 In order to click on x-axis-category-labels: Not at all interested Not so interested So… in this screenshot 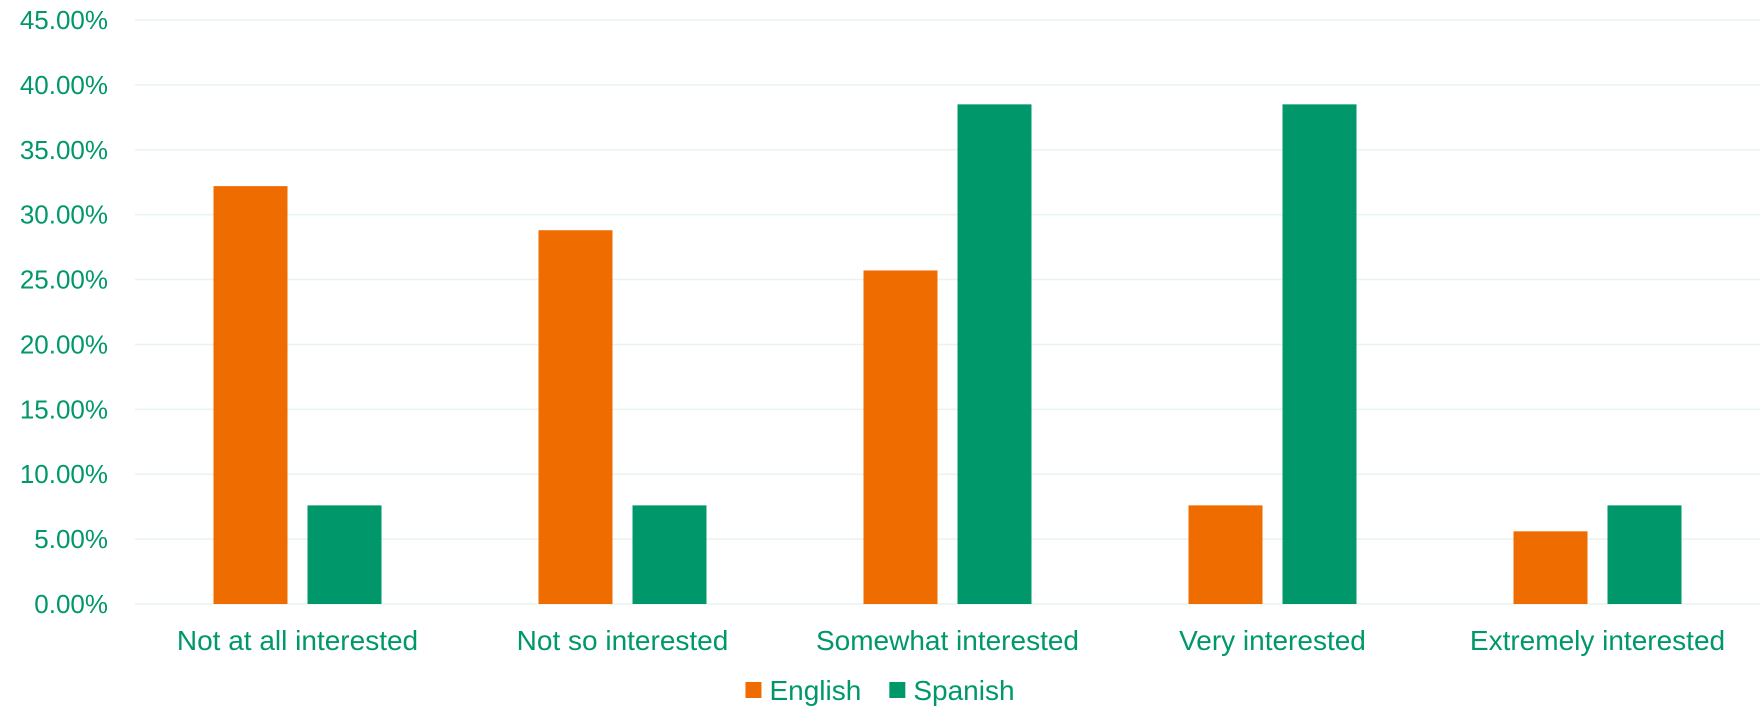, I will do `click(951, 640)`.